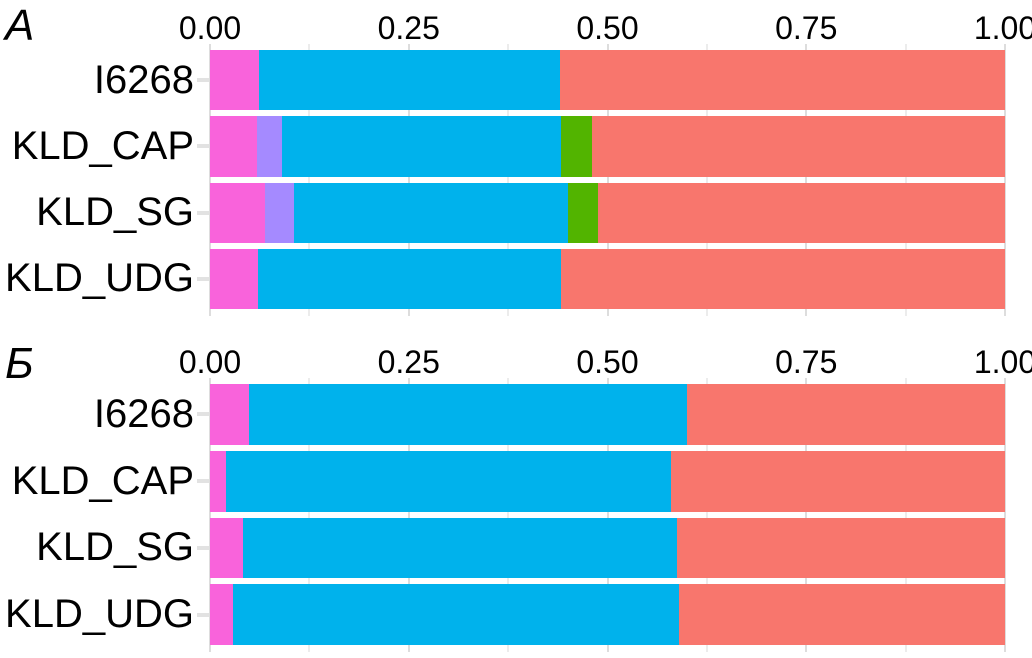 Image resolution: width=1032 pixels, height=658 pixels. What do you see at coordinates (19, 363) in the screenshot?
I see `panel-label: Б` at bounding box center [19, 363].